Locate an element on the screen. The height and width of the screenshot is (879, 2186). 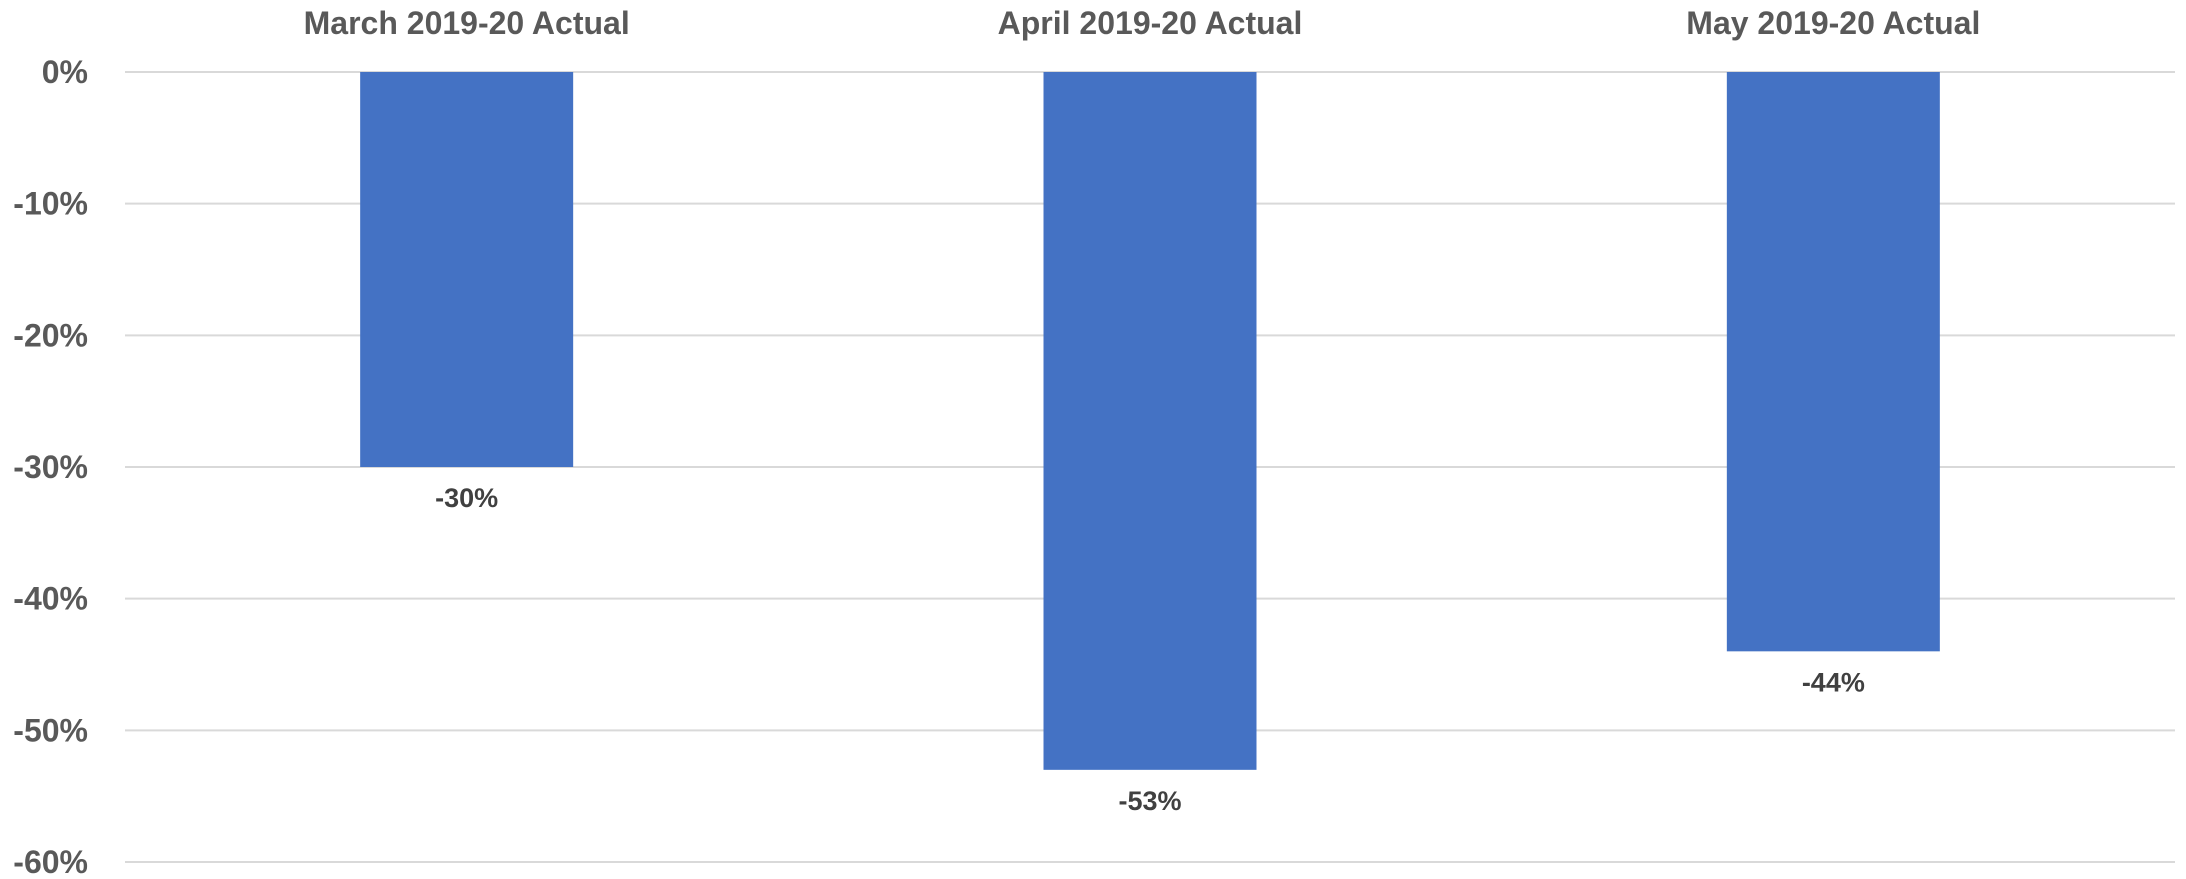
data-label: -30% is located at coordinates (466, 498).